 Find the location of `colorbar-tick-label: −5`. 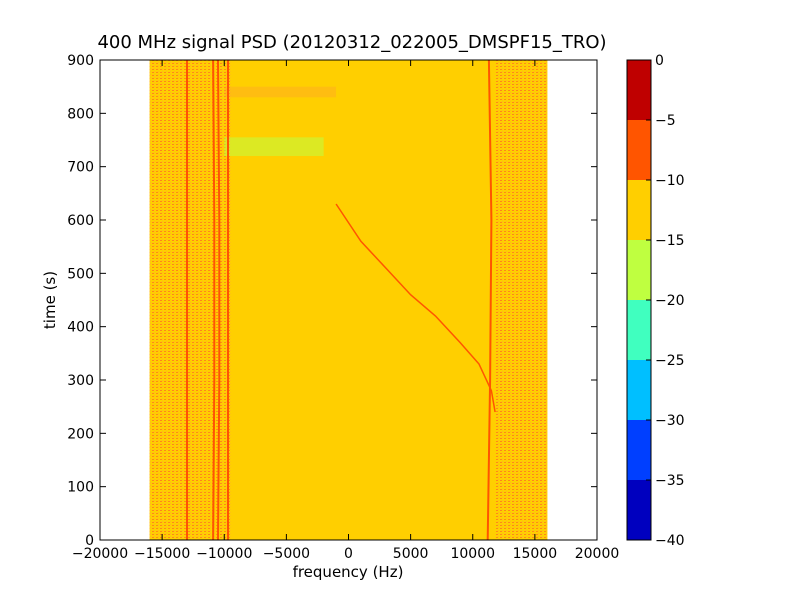

colorbar-tick-label: −5 is located at coordinates (665, 121).